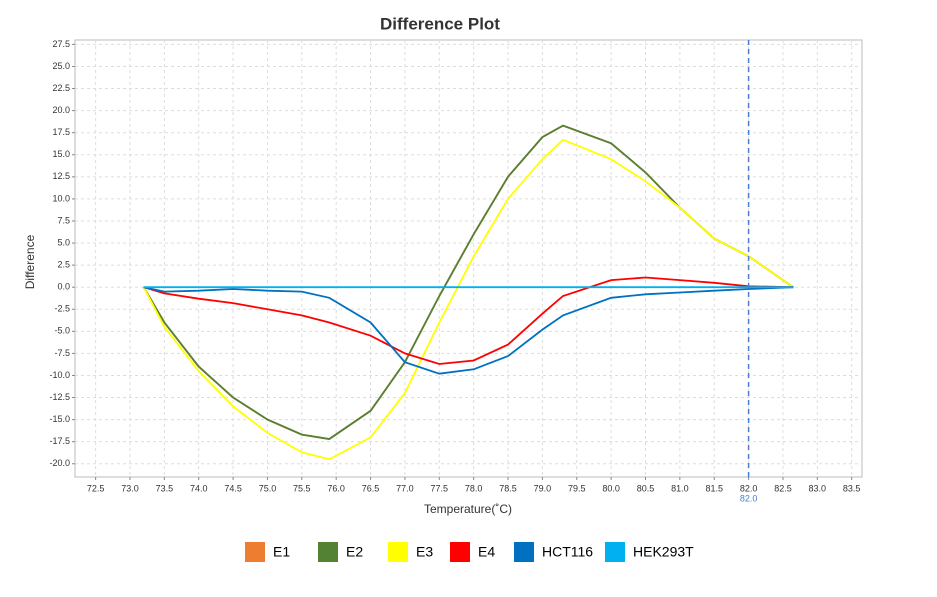 This screenshot has height=597, width=937. Describe the element at coordinates (59, 419) in the screenshot. I see `y-tick-label: -15.0` at that location.